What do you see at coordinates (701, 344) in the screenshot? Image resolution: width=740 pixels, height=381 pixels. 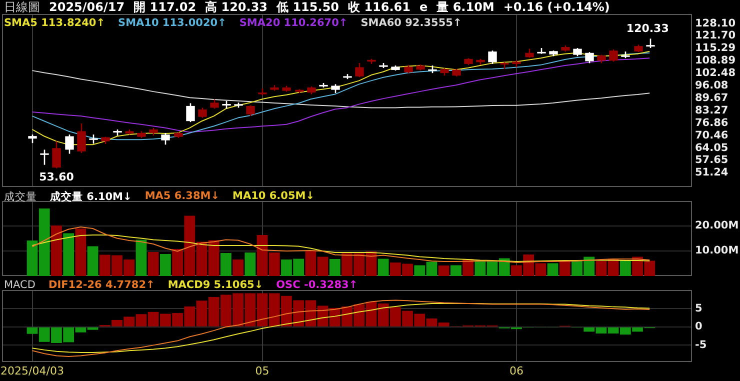 I see `y-tick-label: -5` at bounding box center [701, 344].